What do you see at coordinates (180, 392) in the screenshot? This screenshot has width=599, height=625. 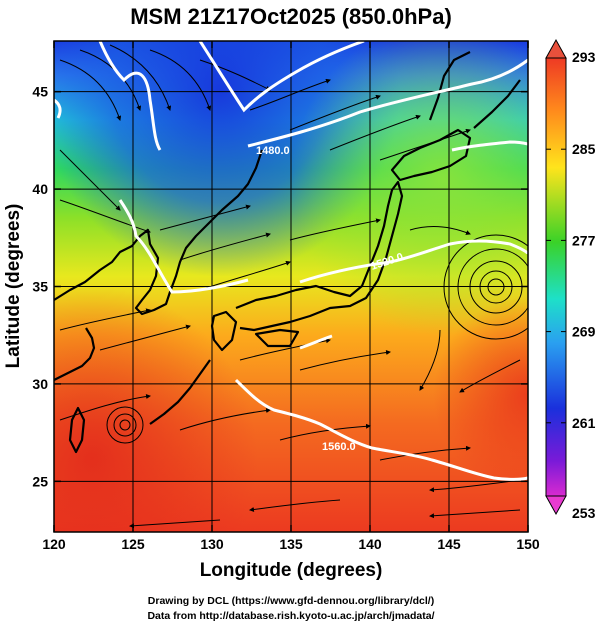 I see `coast-ryukyu` at bounding box center [180, 392].